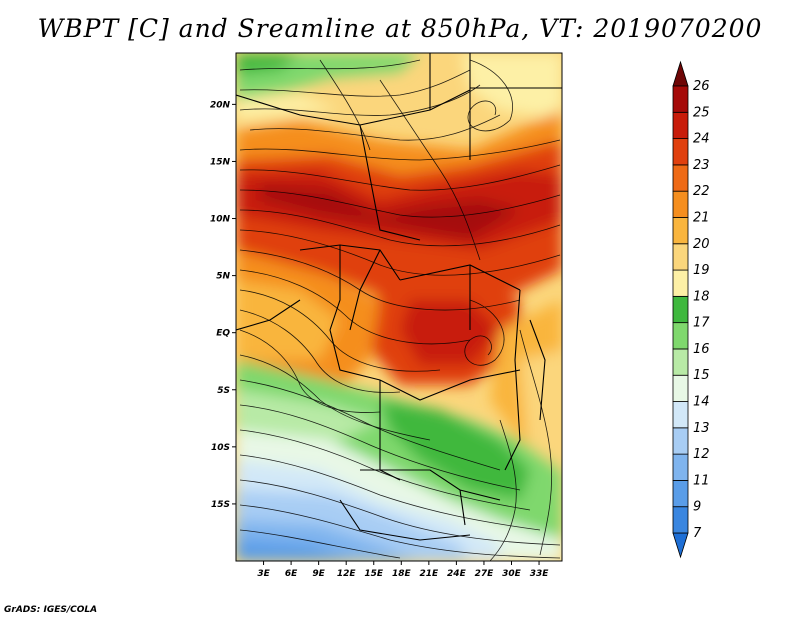  What do you see at coordinates (701, 323) in the screenshot?
I see `colorbar-label: 17` at bounding box center [701, 323].